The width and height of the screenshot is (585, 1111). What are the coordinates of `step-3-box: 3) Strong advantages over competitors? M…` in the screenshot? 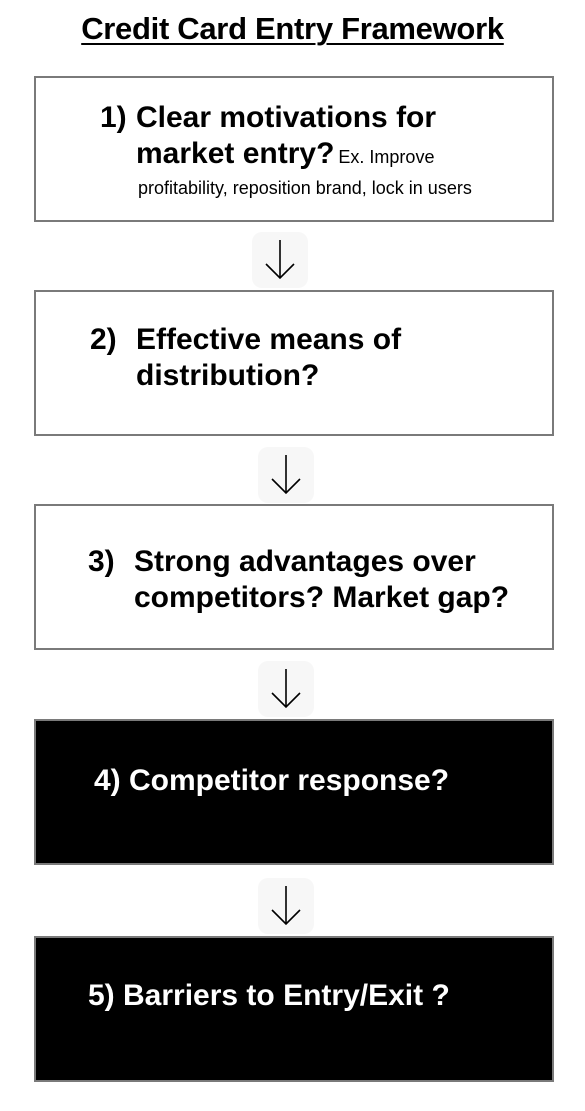 It's located at (294, 577).